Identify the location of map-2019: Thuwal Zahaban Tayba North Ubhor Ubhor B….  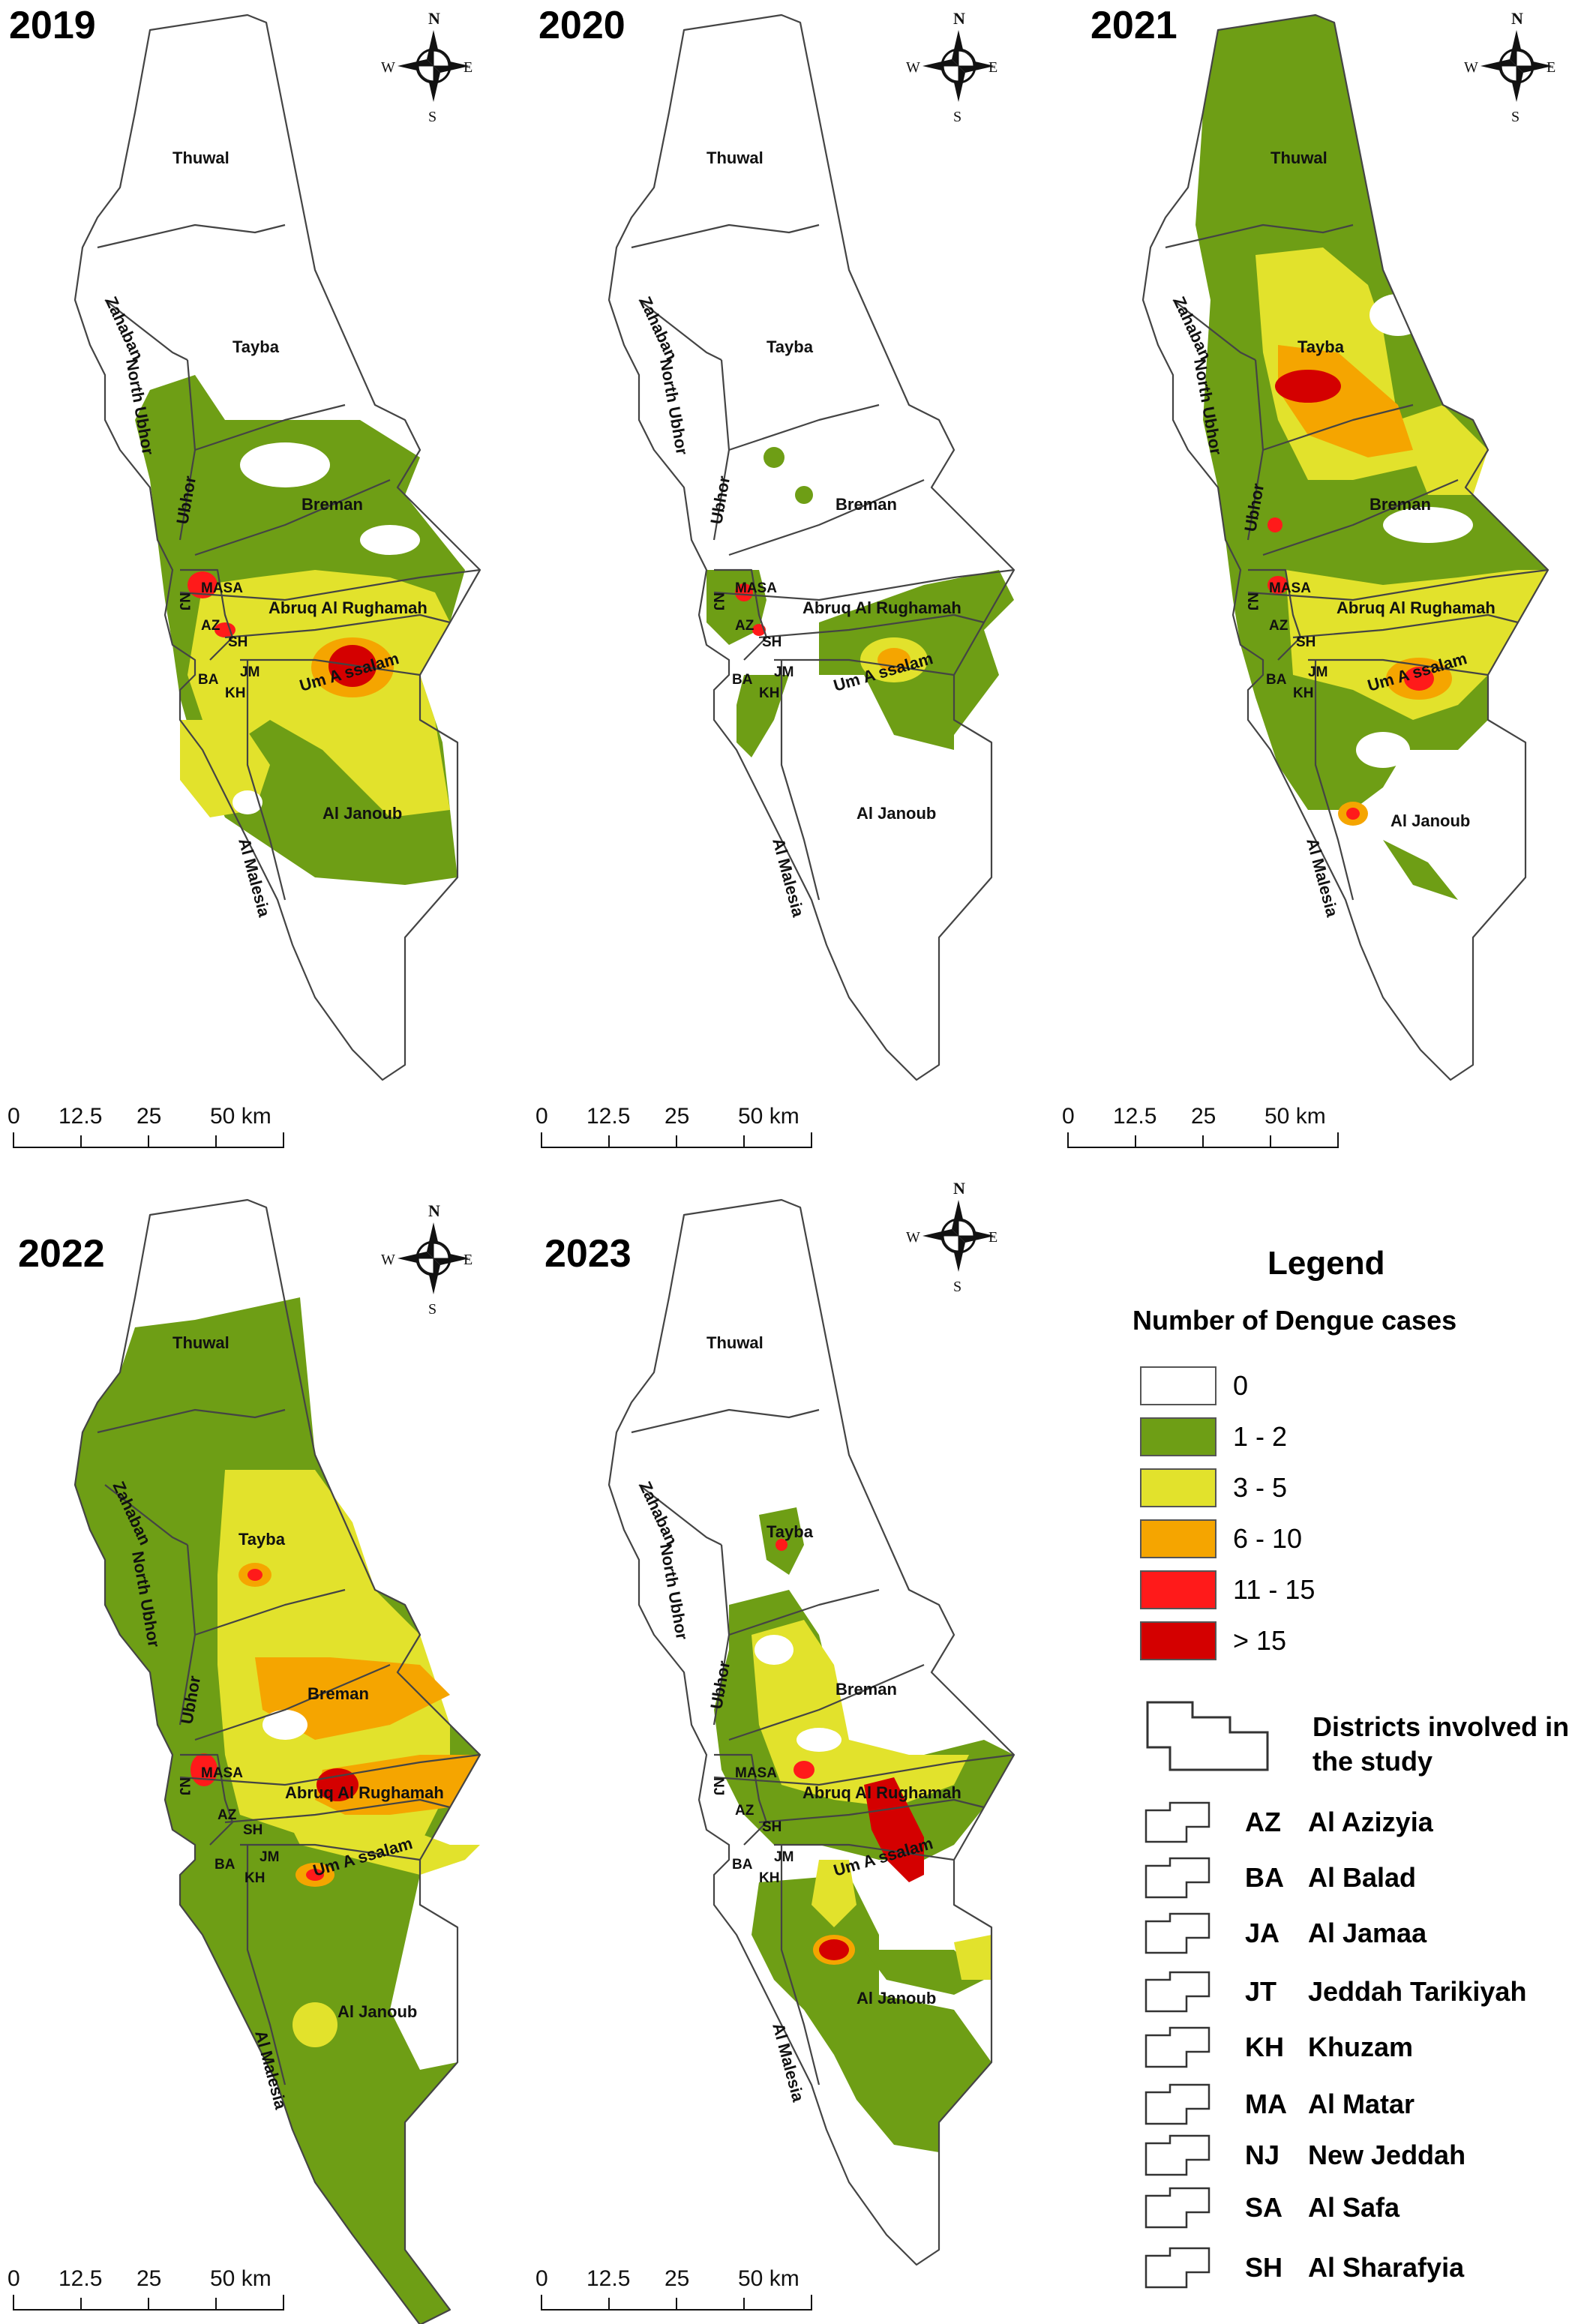
(245, 578).